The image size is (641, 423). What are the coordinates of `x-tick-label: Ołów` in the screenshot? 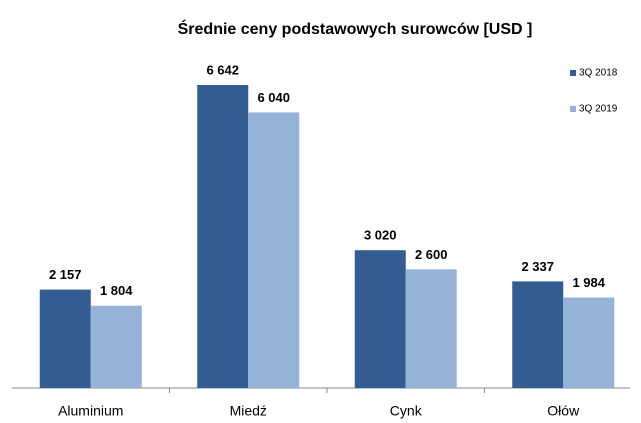 It's located at (563, 411).